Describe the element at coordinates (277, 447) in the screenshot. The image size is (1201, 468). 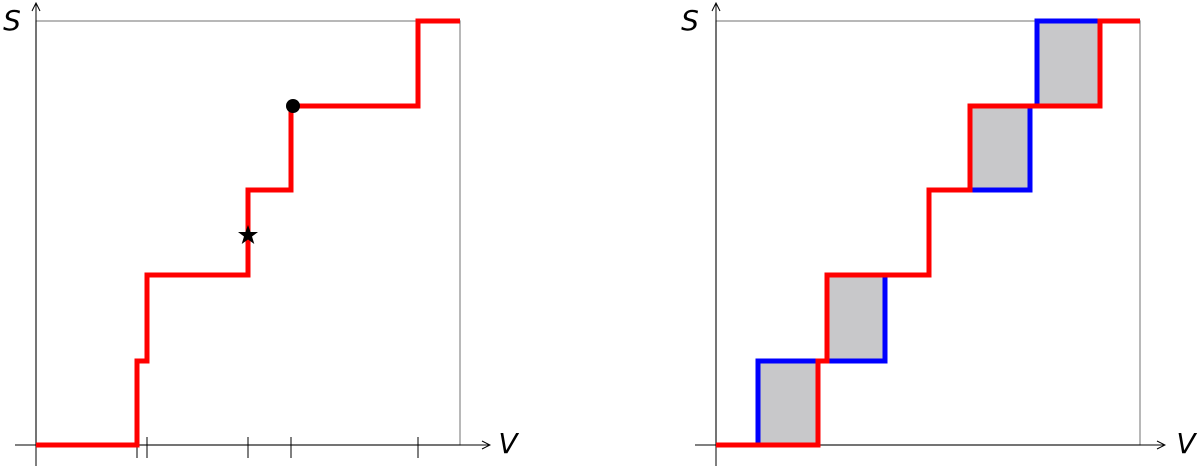
I see `ticks` at that location.